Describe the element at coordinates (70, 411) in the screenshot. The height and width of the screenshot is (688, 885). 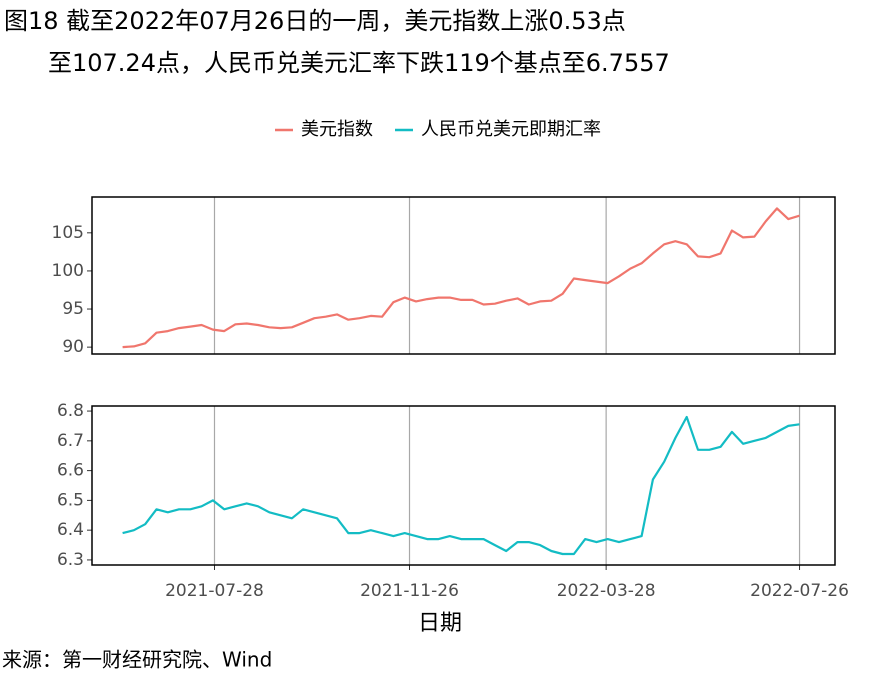
I see `y-tick-label: 6.8` at that location.